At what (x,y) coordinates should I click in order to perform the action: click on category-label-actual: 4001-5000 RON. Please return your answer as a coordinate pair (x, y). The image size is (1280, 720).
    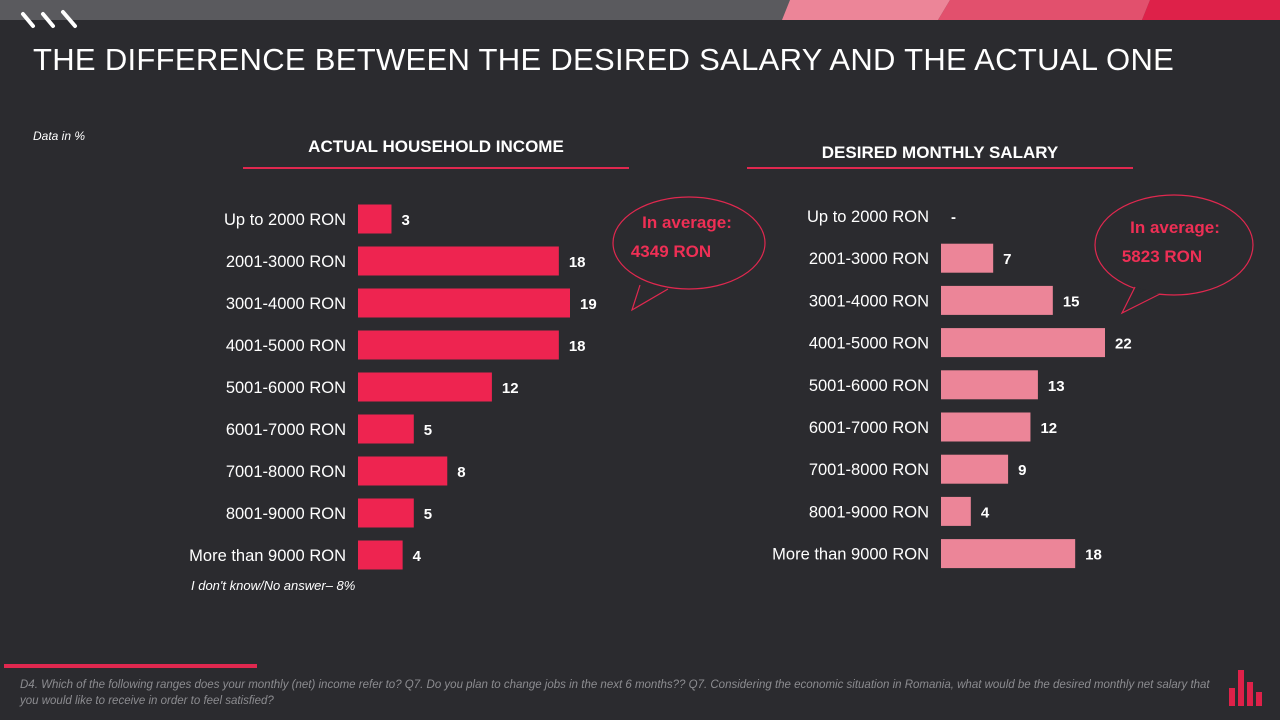
    Looking at the image, I should click on (286, 346).